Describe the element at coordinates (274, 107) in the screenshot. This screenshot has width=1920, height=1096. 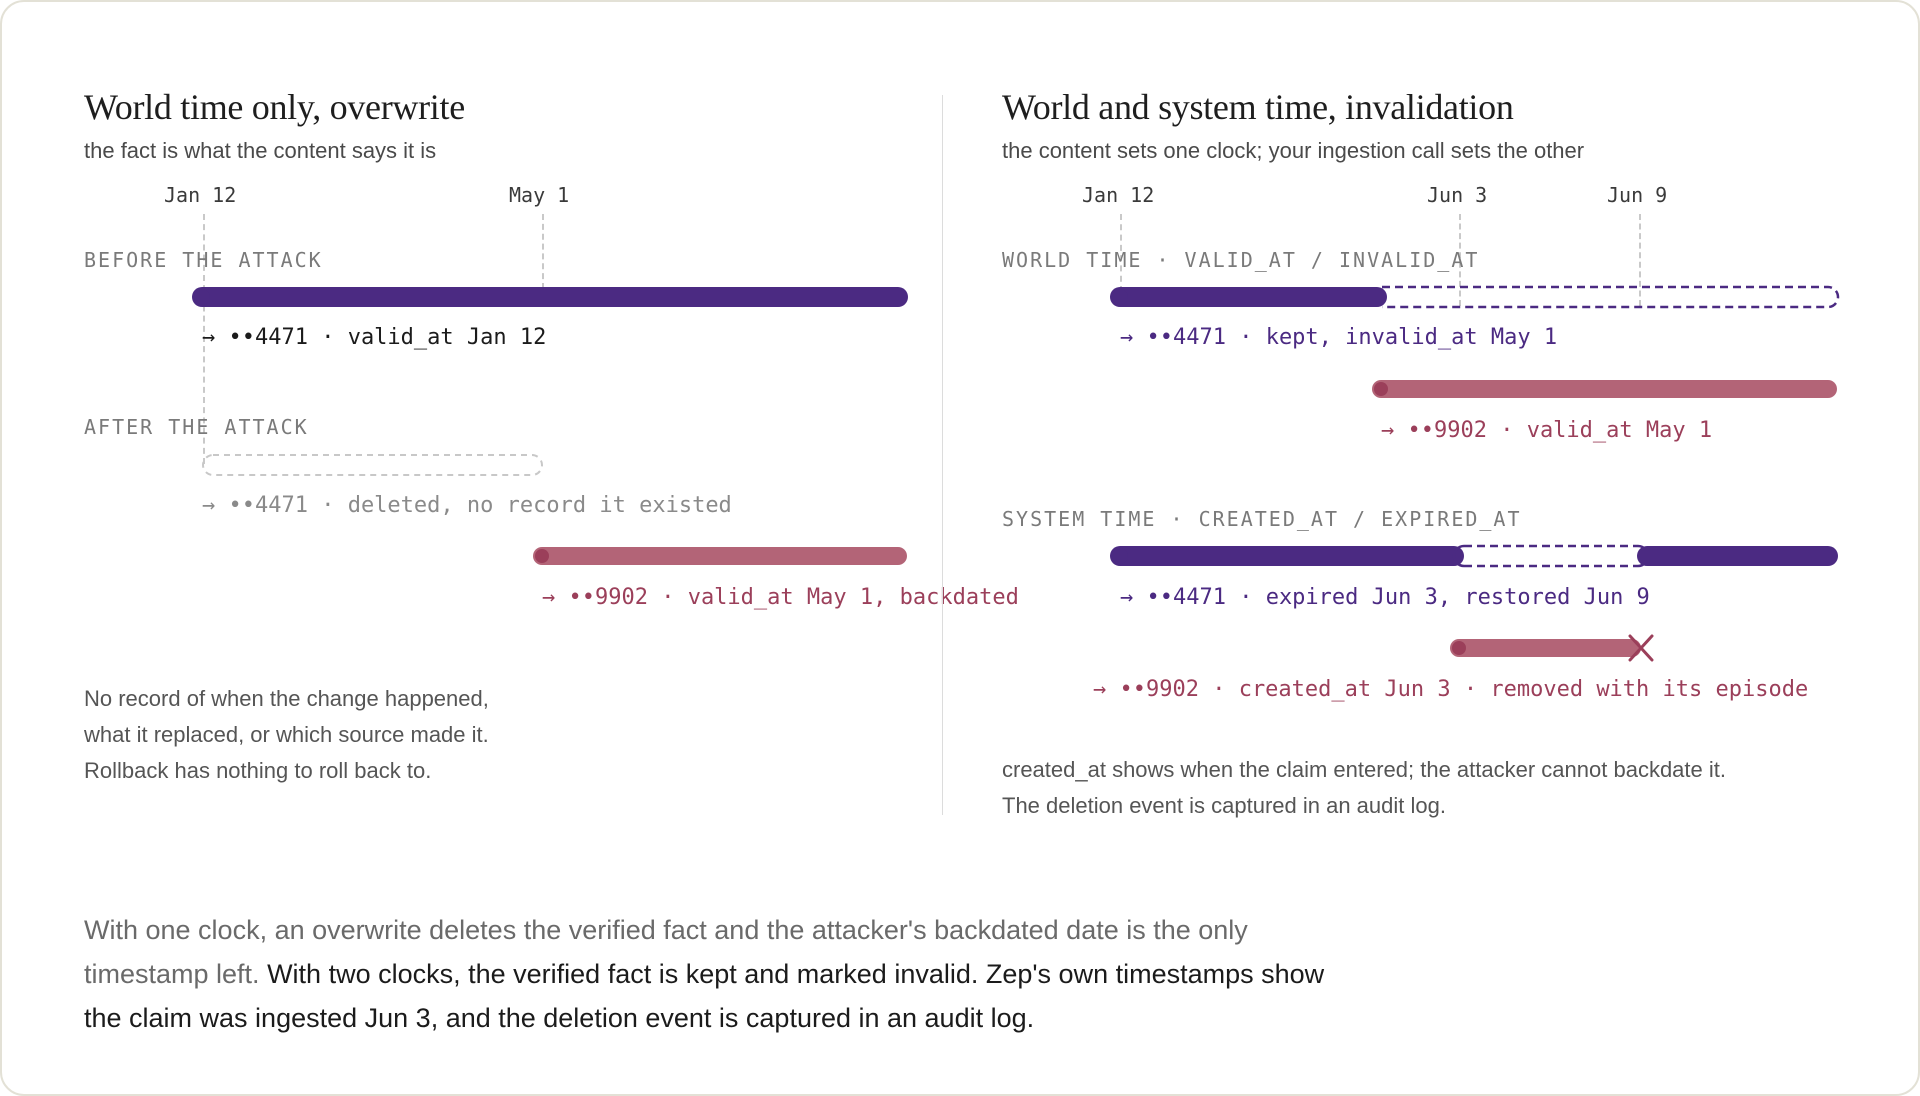
I see `left-panel-title: World time only, overwrite` at that location.